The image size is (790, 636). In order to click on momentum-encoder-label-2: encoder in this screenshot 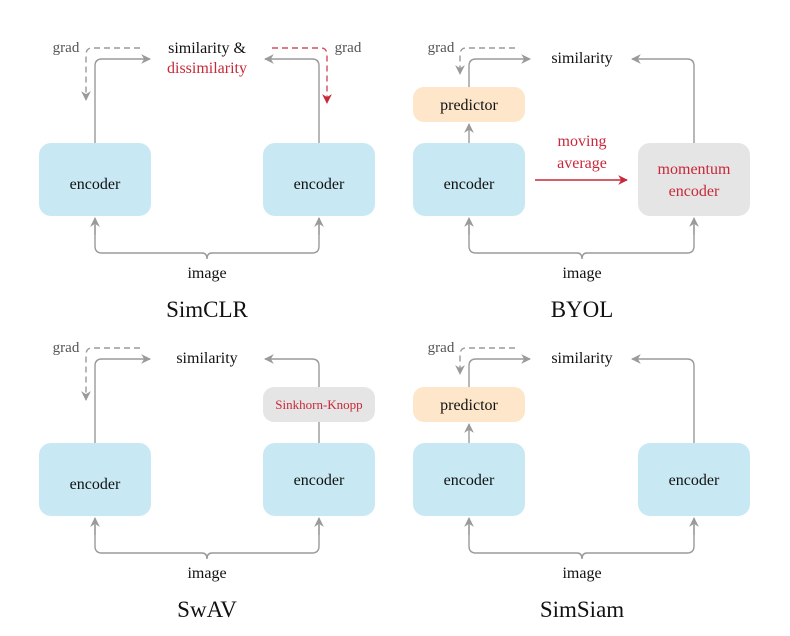, I will do `click(694, 191)`.